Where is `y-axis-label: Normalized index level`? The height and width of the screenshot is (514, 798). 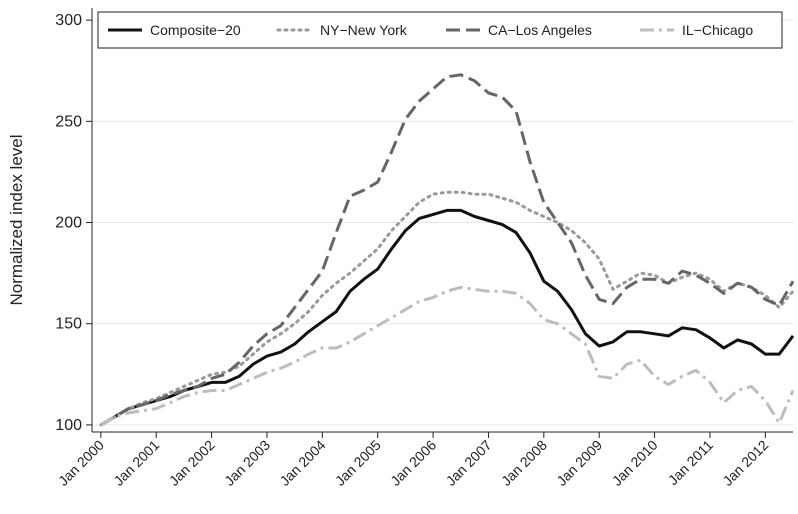 y-axis-label: Normalized index level is located at coordinates (16, 219).